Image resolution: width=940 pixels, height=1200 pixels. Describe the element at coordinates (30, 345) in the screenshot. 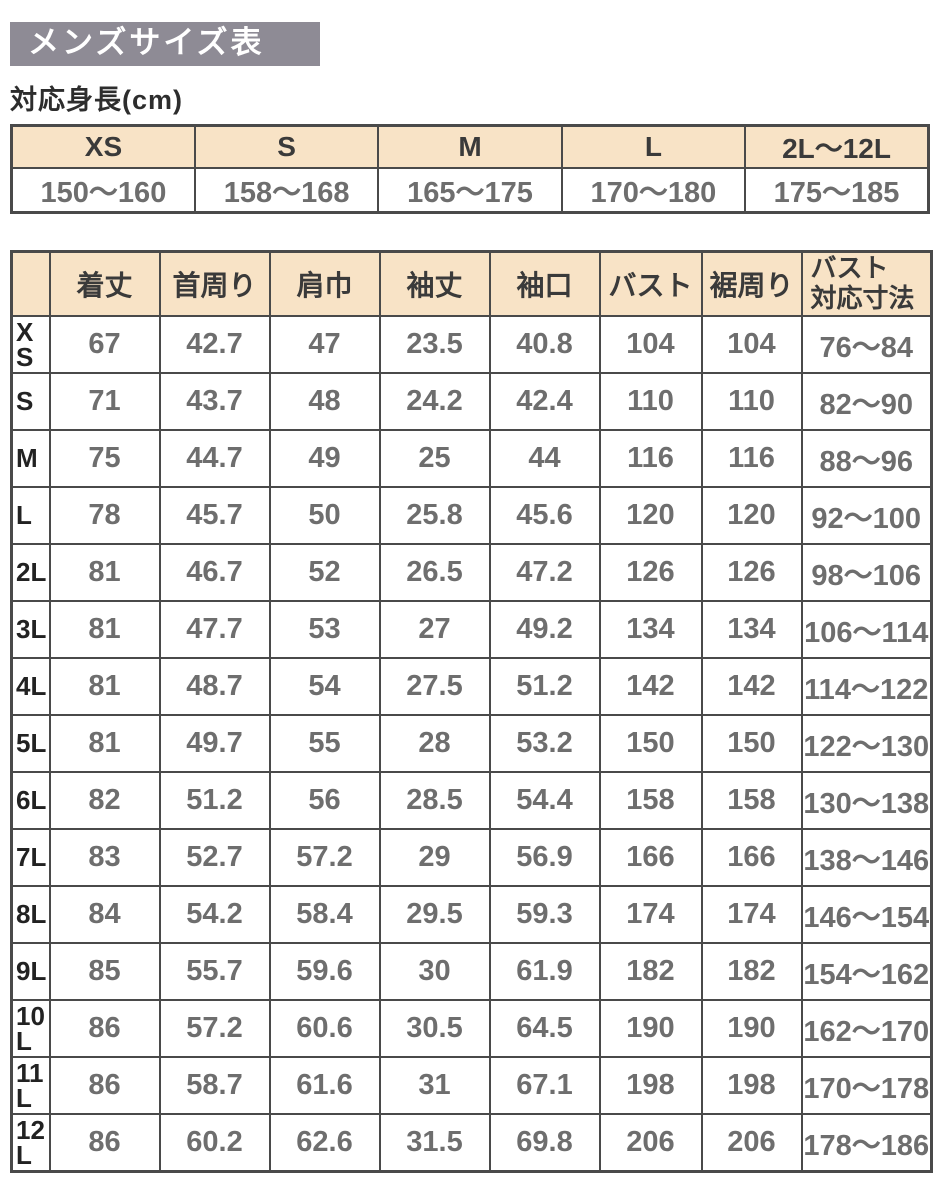

I see `size-row-label: XS` at that location.